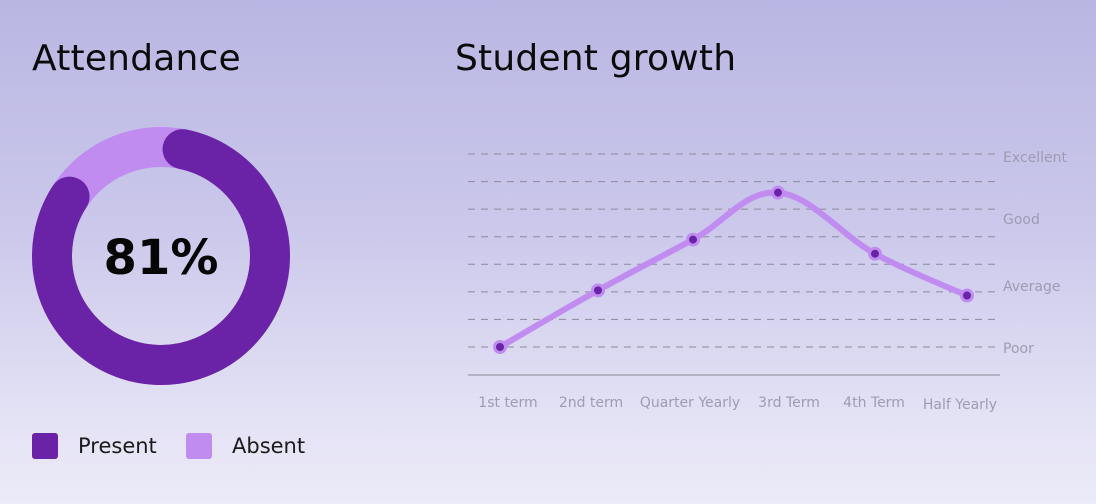 The height and width of the screenshot is (504, 1096). What do you see at coordinates (1021, 220) in the screenshot?
I see `y-tick-label: Good` at bounding box center [1021, 220].